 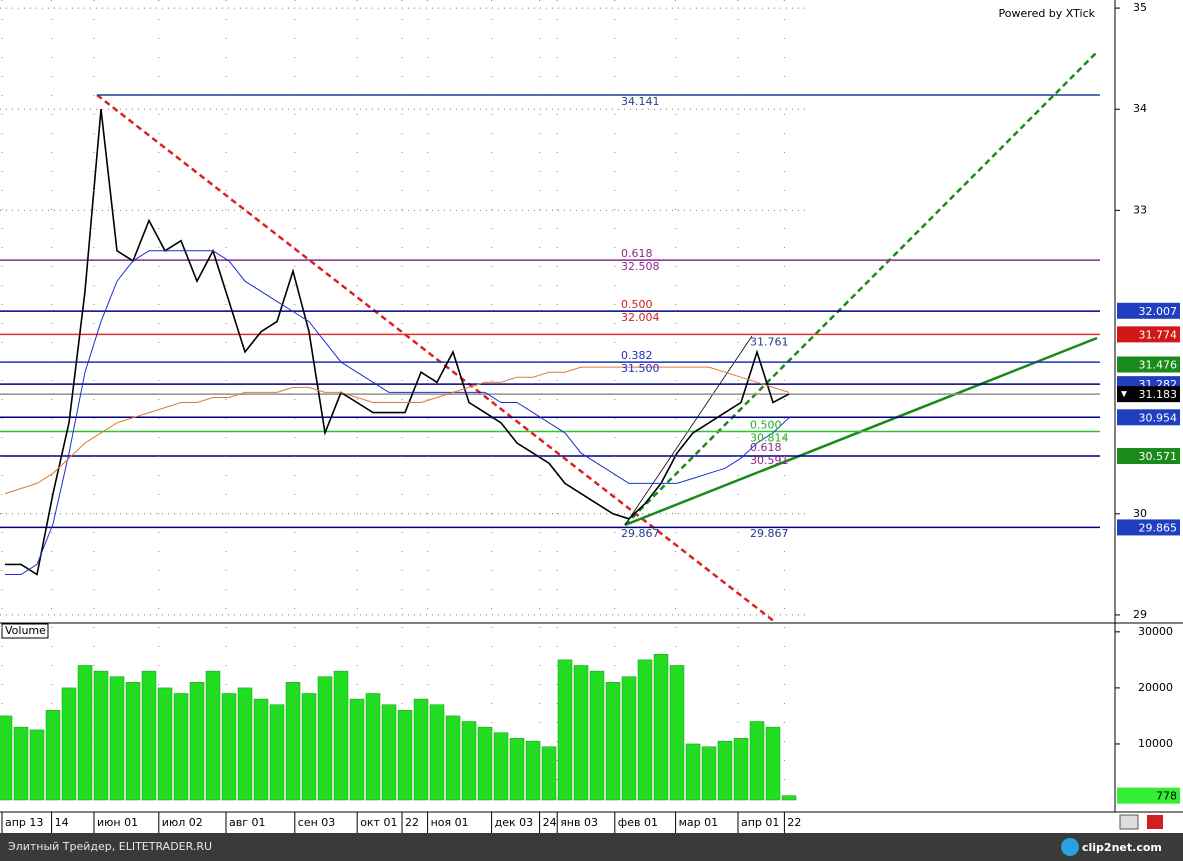 I want to click on scroll-icon, so click(x=1129, y=822).